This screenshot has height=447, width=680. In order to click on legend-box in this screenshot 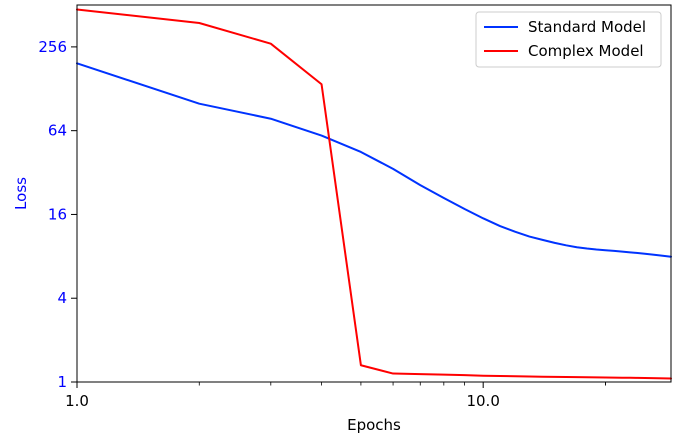, I will do `click(568, 39)`.